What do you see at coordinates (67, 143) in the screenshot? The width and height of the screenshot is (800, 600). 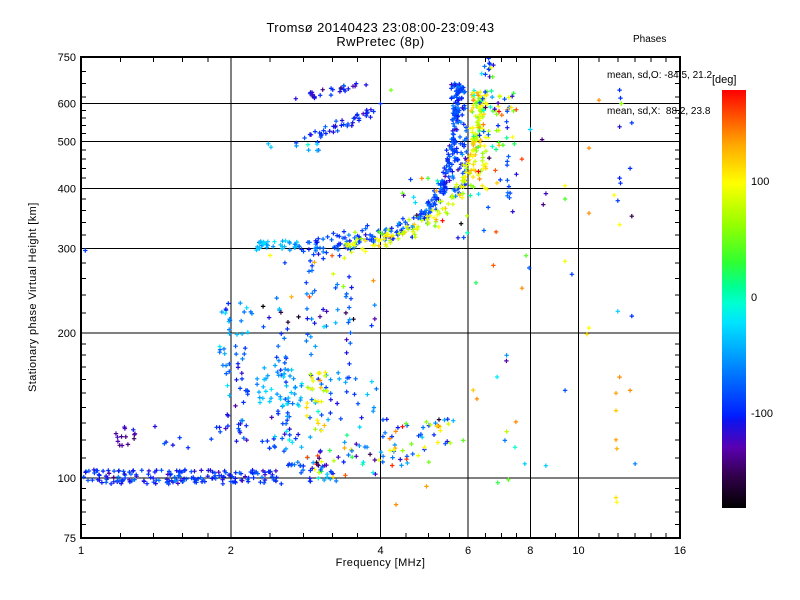 I see `svg-text: 500` at bounding box center [67, 143].